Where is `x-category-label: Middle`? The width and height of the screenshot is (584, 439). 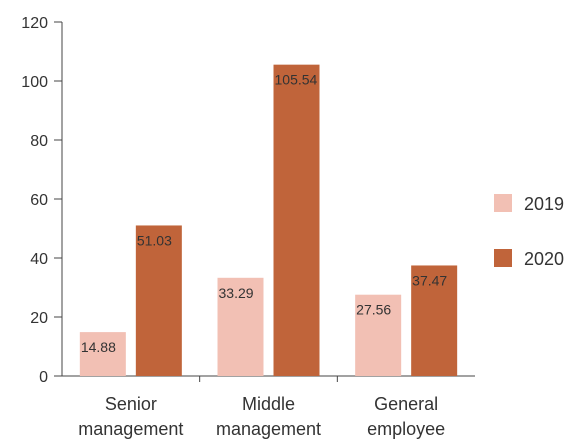
x-category-label: Middle is located at coordinates (268, 404).